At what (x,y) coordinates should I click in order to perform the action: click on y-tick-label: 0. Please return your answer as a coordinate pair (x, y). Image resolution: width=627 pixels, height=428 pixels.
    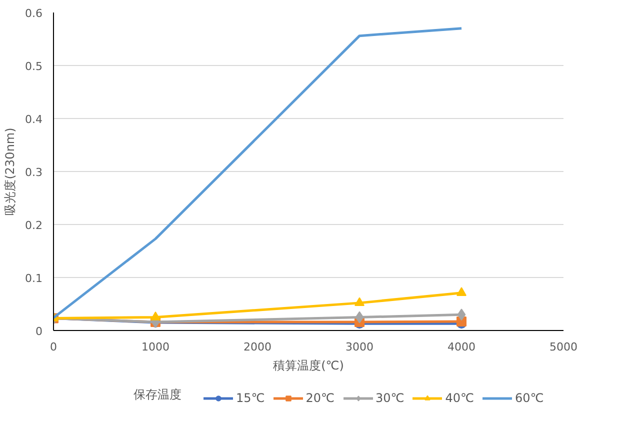
    Looking at the image, I should click on (39, 331).